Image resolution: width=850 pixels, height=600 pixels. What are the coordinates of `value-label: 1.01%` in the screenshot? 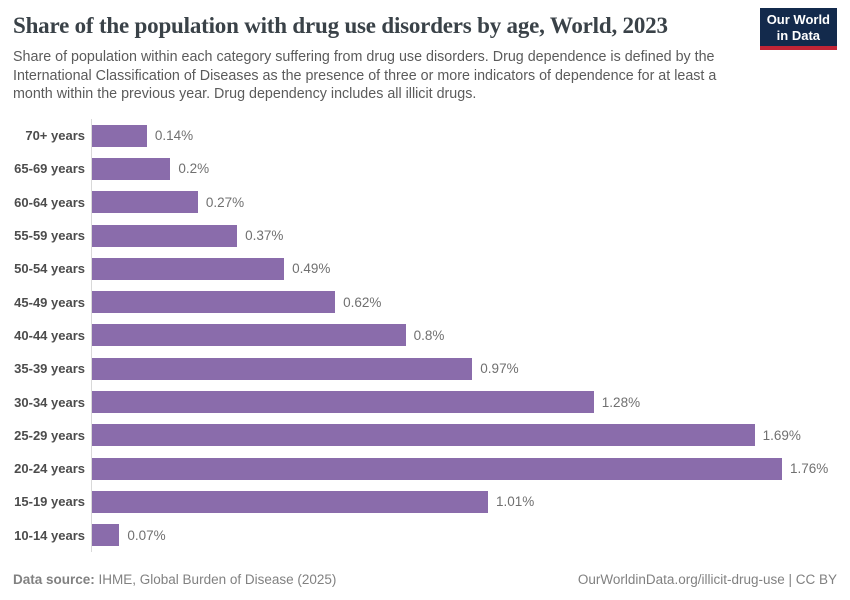 It's located at (515, 502).